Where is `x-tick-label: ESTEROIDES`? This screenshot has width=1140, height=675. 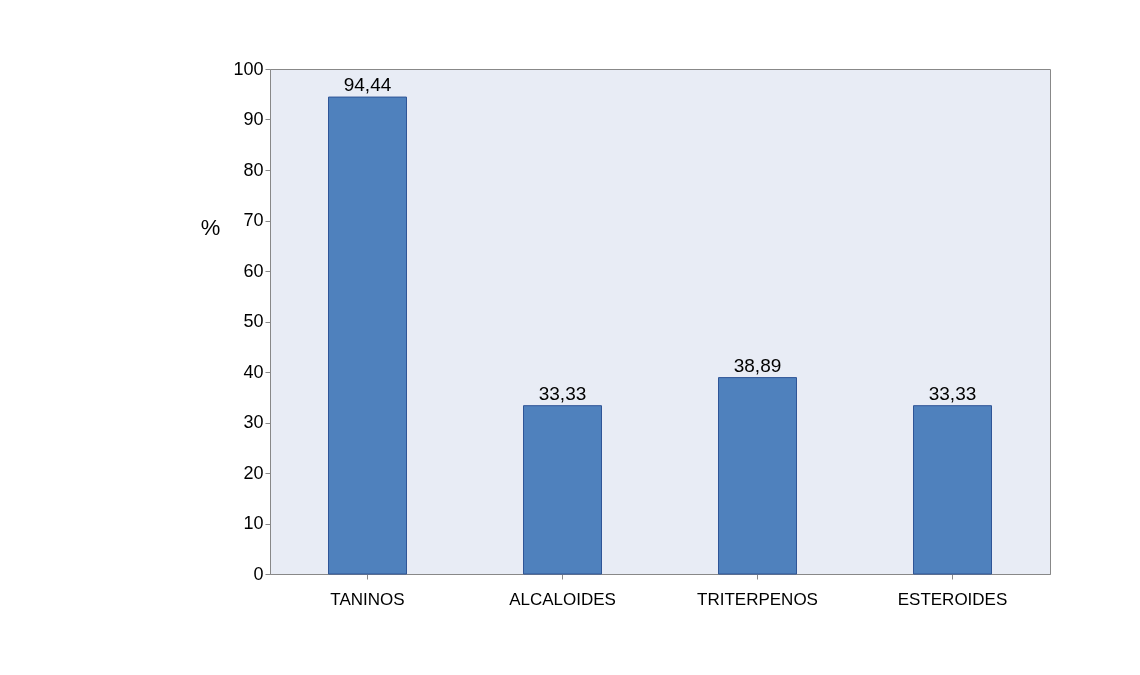 x-tick-label: ESTEROIDES is located at coordinates (952, 599).